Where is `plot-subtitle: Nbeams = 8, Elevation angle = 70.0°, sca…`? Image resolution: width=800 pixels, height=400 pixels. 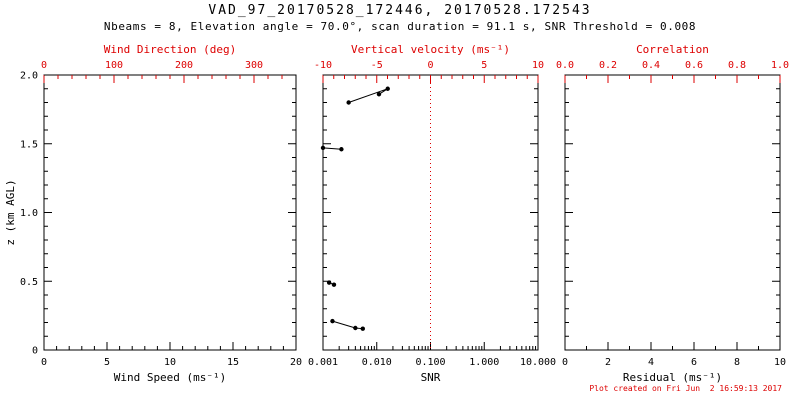 plot-subtitle: Nbeams = 8, Elevation angle = 70.0°, sca… is located at coordinates (400, 26).